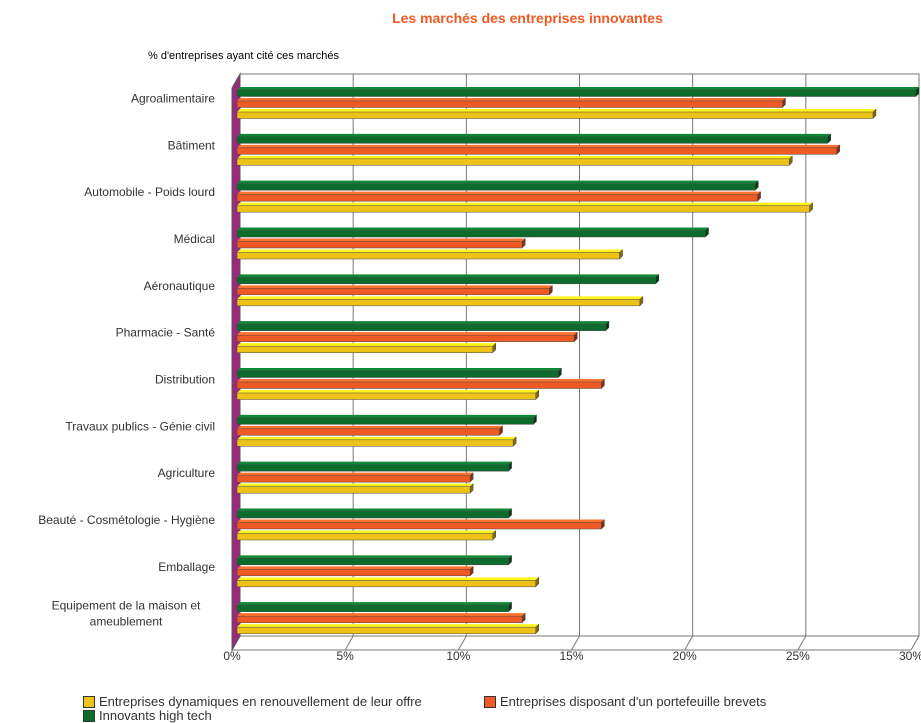  I want to click on category-label: Distribution, so click(185, 379).